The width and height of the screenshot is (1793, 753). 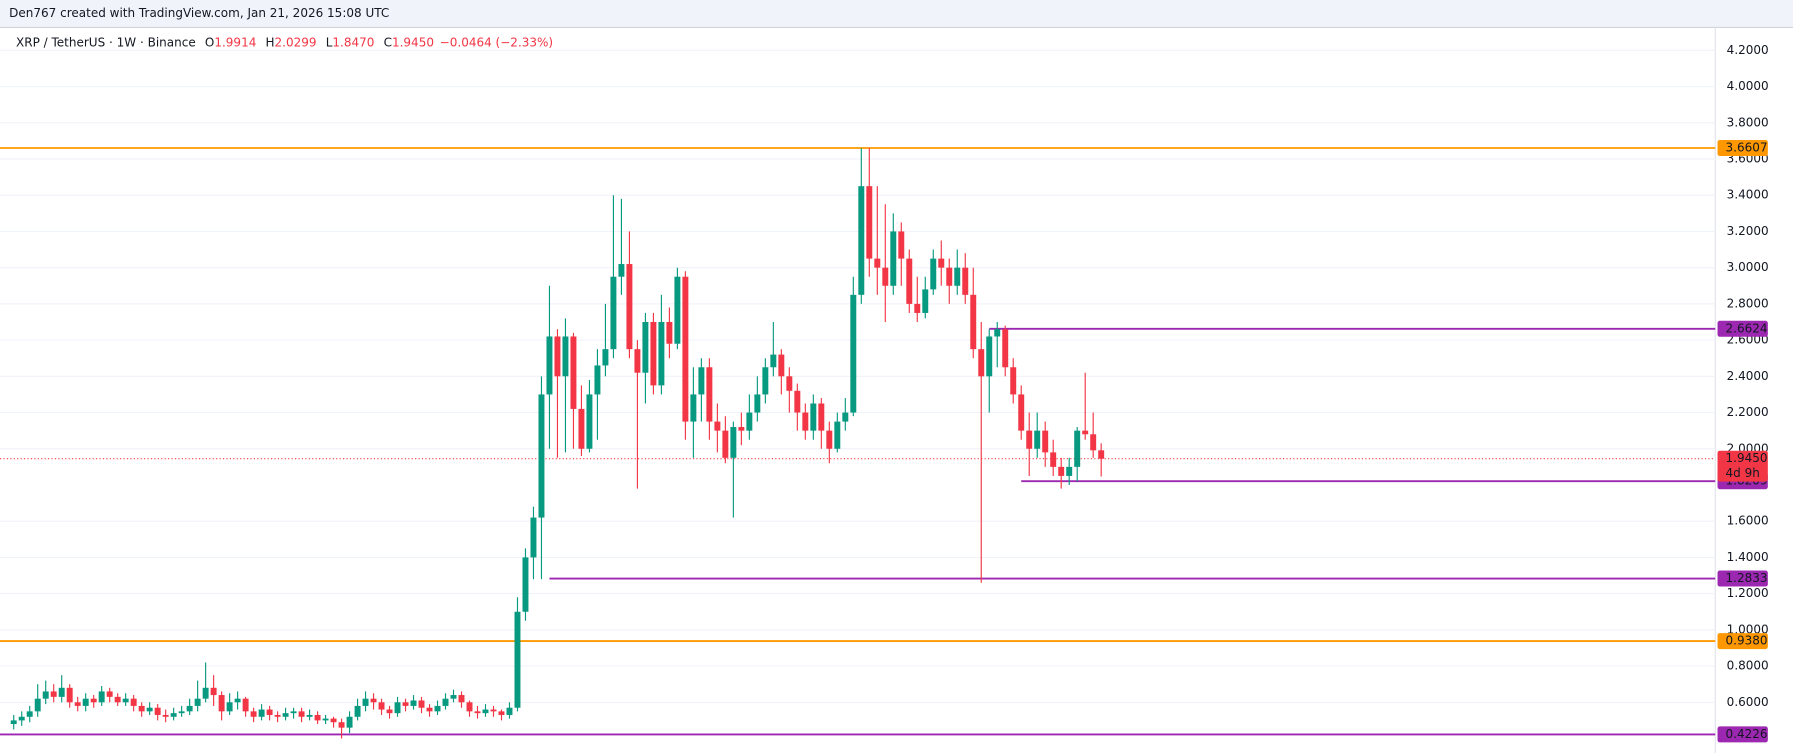 I want to click on y-tick-label: 1.6000, so click(x=1748, y=521).